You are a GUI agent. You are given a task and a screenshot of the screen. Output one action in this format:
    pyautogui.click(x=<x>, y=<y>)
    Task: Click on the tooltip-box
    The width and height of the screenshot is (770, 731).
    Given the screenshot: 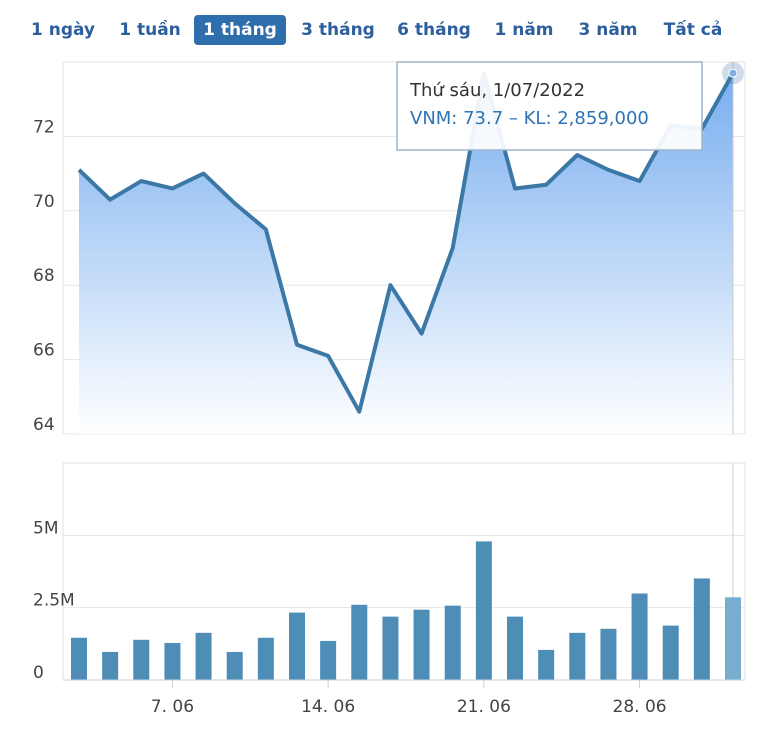 What is the action you would take?
    pyautogui.click(x=549, y=106)
    